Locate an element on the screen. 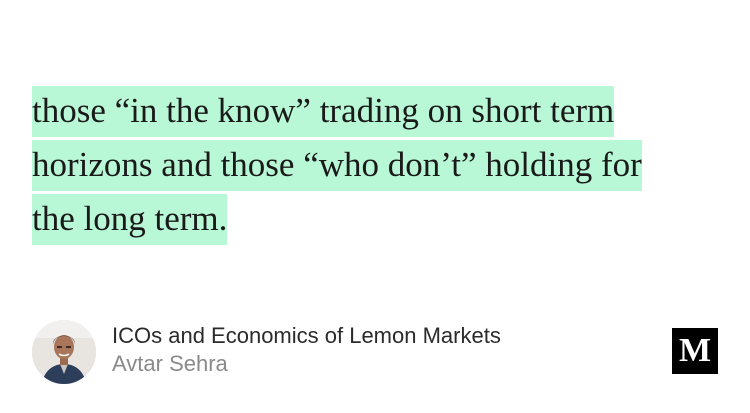 The height and width of the screenshot is (413, 750). author-avatar is located at coordinates (64, 352).